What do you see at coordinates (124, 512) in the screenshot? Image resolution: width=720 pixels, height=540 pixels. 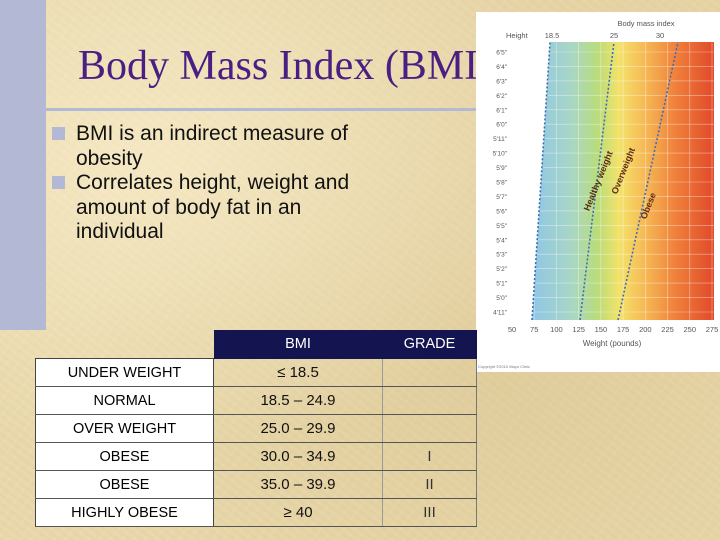 I see `category-cell: HIGHLY OBESE` at bounding box center [124, 512].